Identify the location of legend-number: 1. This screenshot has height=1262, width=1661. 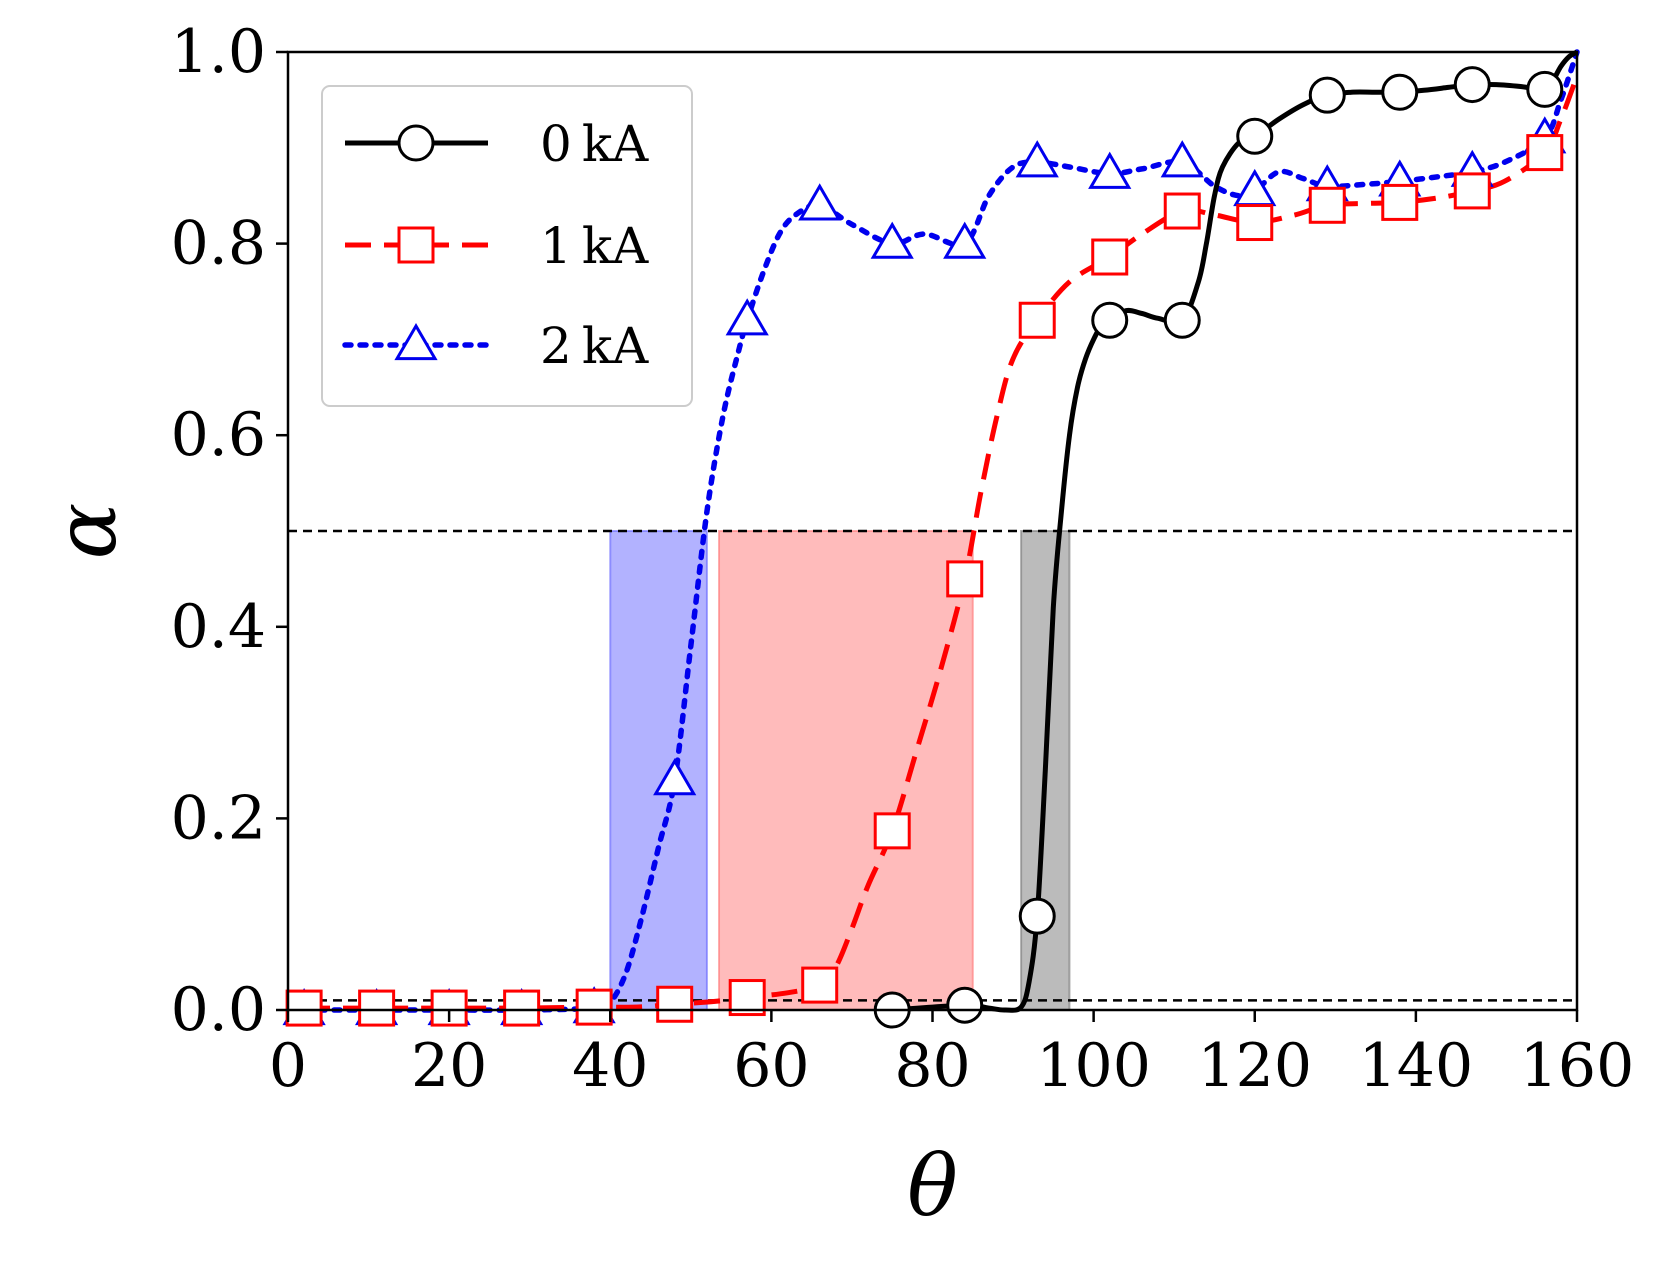
(556, 246).